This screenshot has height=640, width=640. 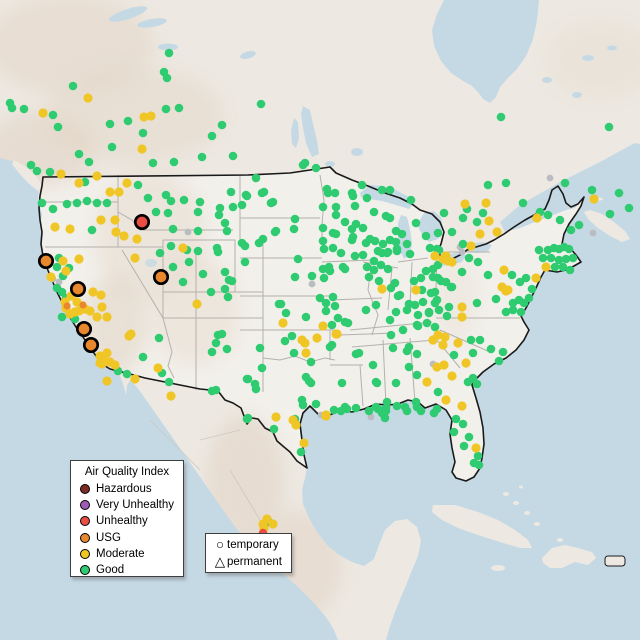 What do you see at coordinates (67, 306) in the screenshot?
I see `aqi-dot-usg` at bounding box center [67, 306].